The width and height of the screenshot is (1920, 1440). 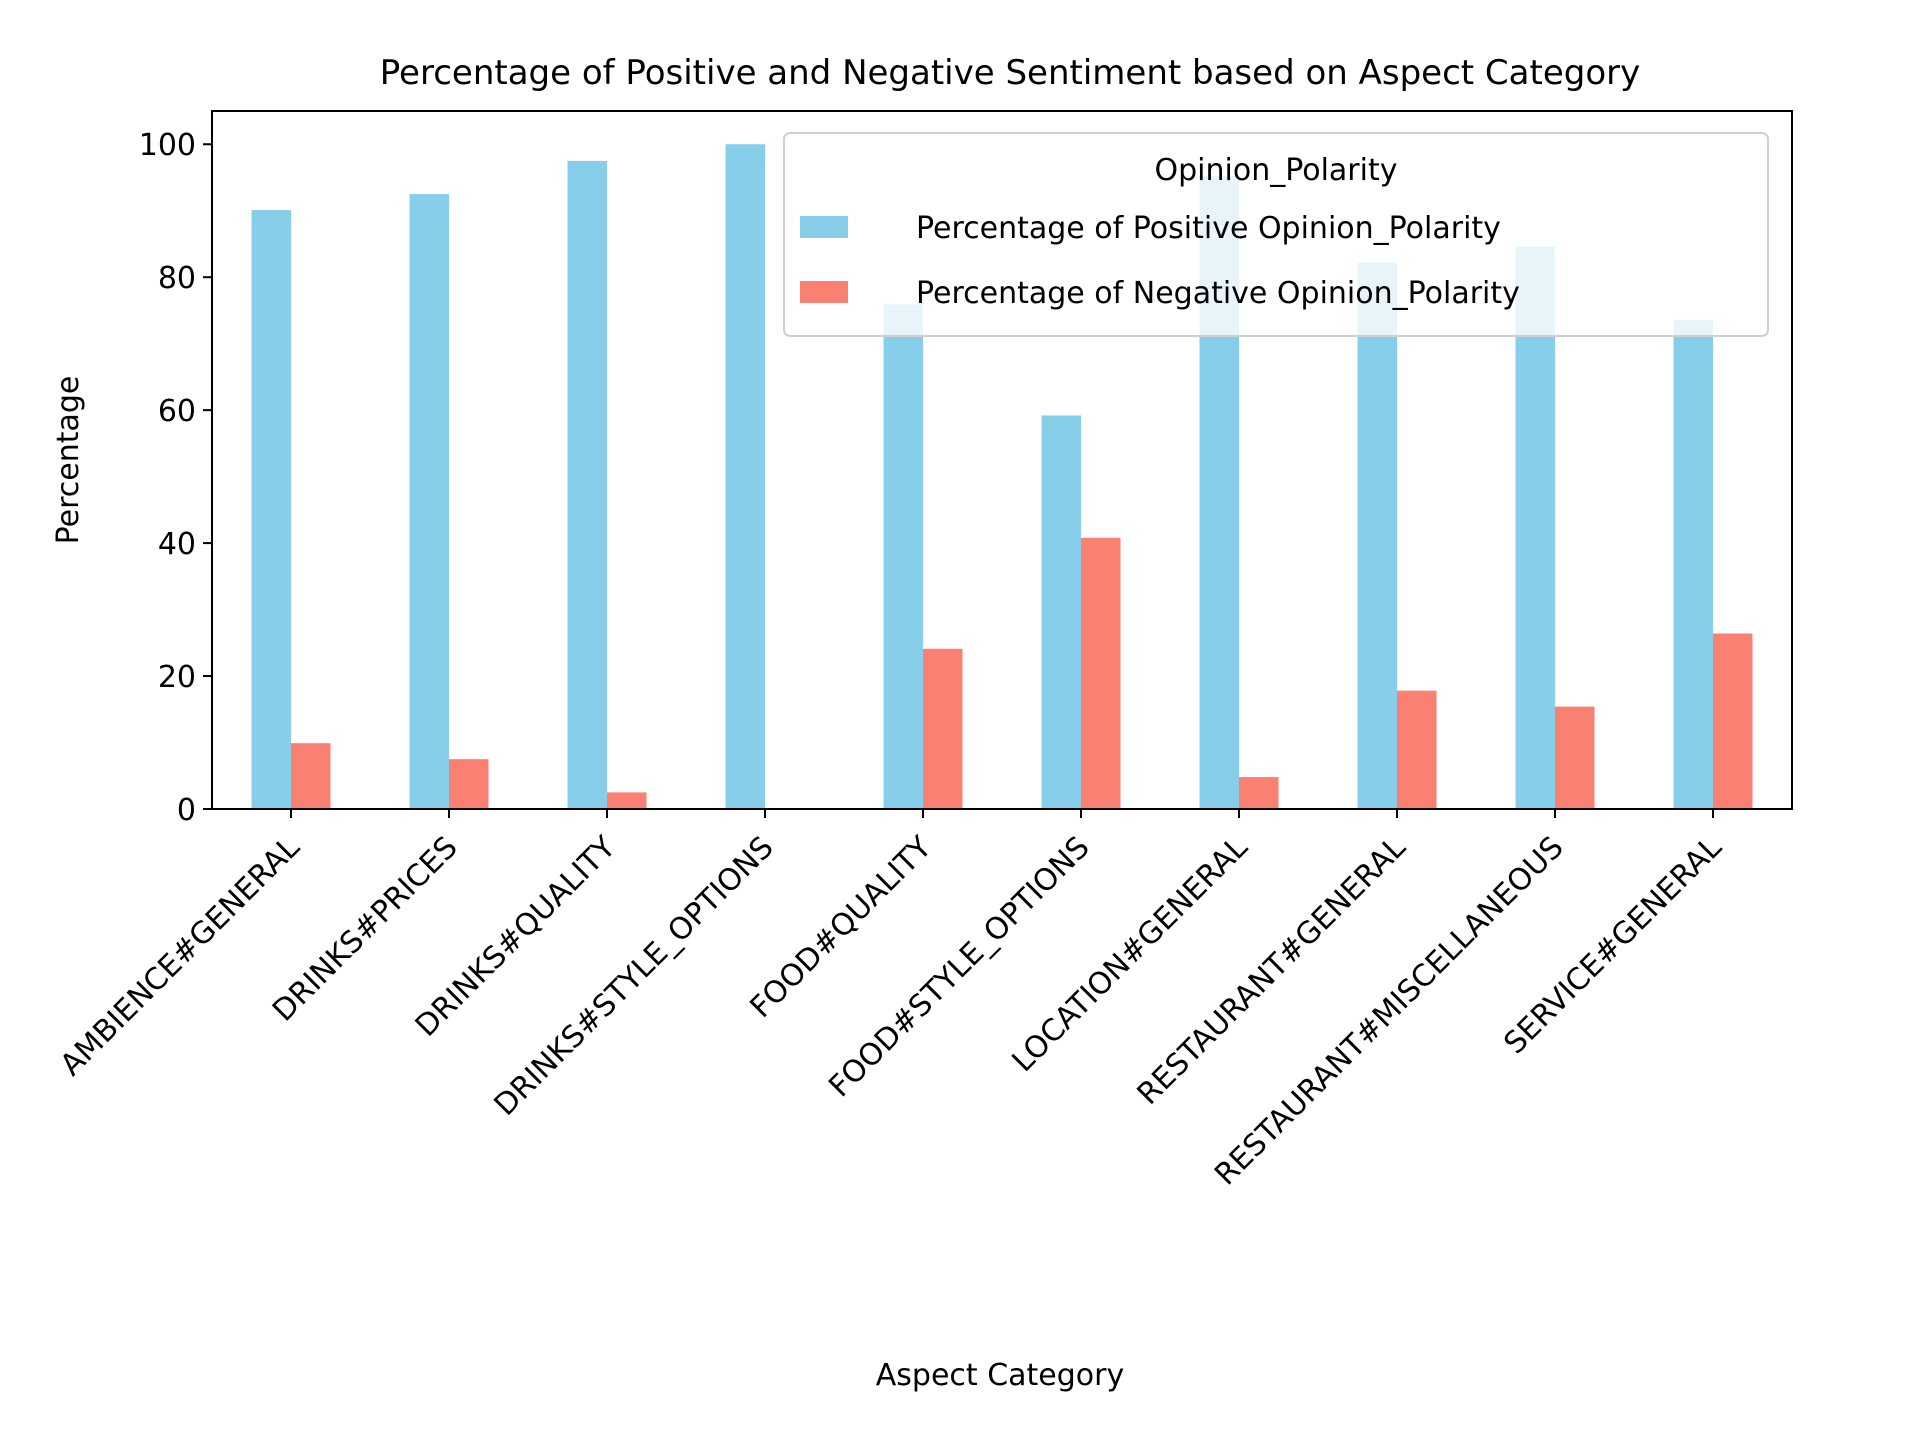 What do you see at coordinates (177, 411) in the screenshot?
I see `y-tick-label: 60` at bounding box center [177, 411].